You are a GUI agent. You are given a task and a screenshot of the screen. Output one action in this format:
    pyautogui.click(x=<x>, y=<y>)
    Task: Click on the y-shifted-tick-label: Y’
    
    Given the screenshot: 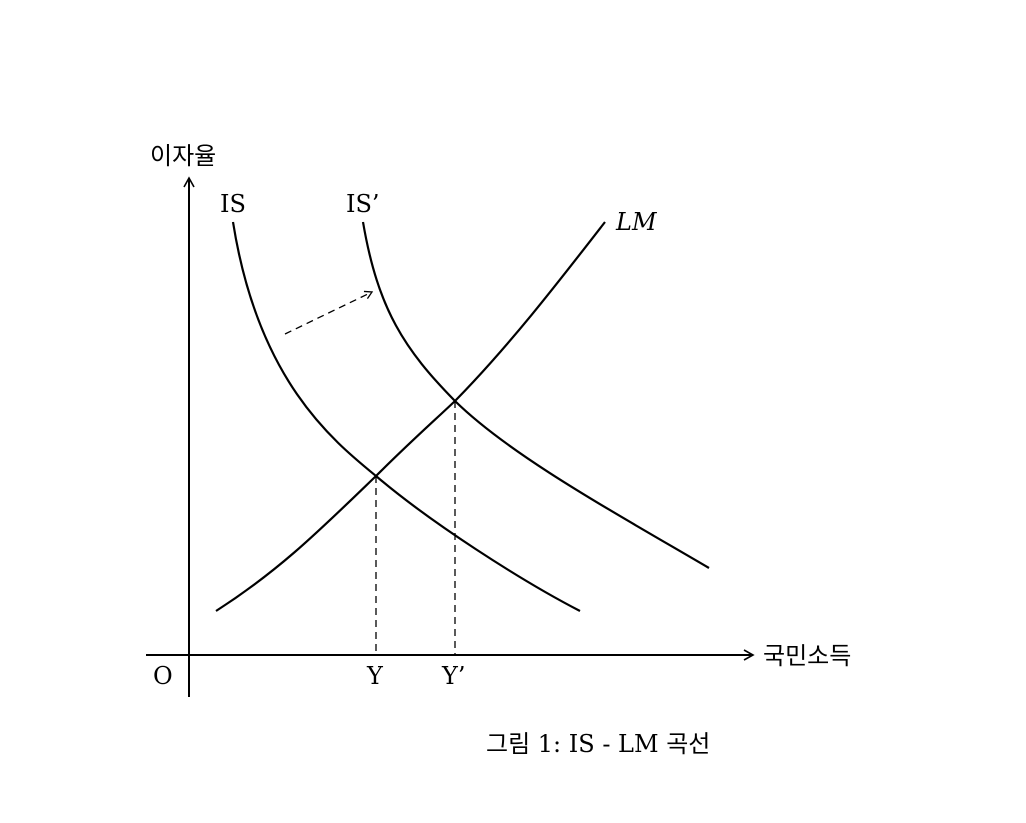 What is the action you would take?
    pyautogui.click(x=453, y=676)
    